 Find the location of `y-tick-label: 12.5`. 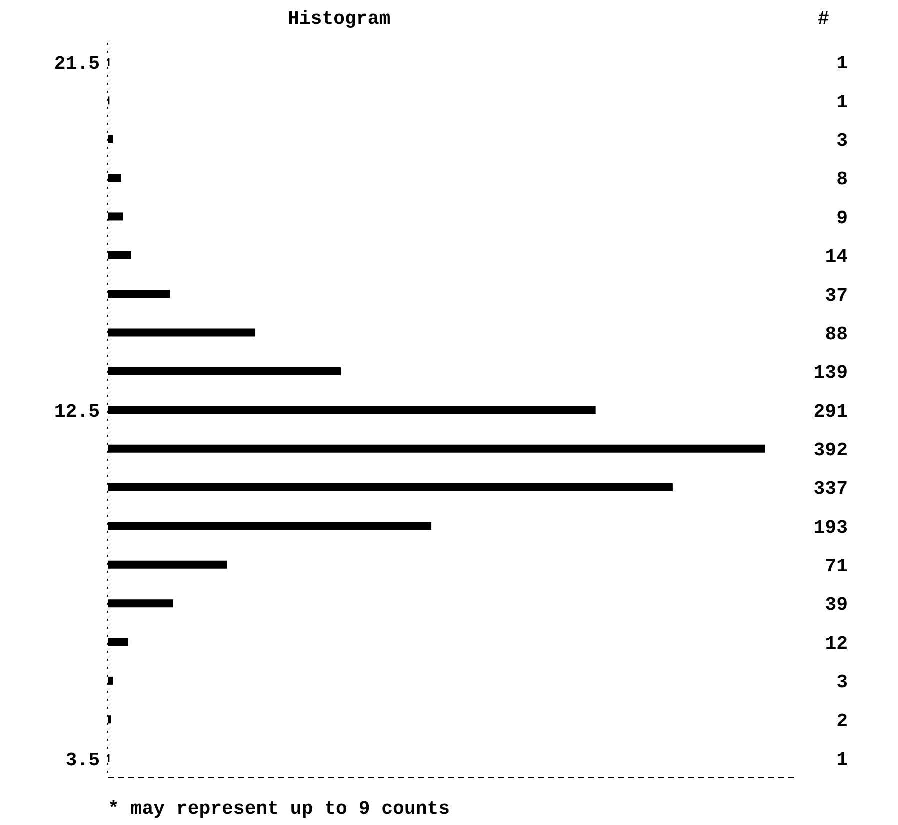

y-tick-label: 12.5 is located at coordinates (77, 412).